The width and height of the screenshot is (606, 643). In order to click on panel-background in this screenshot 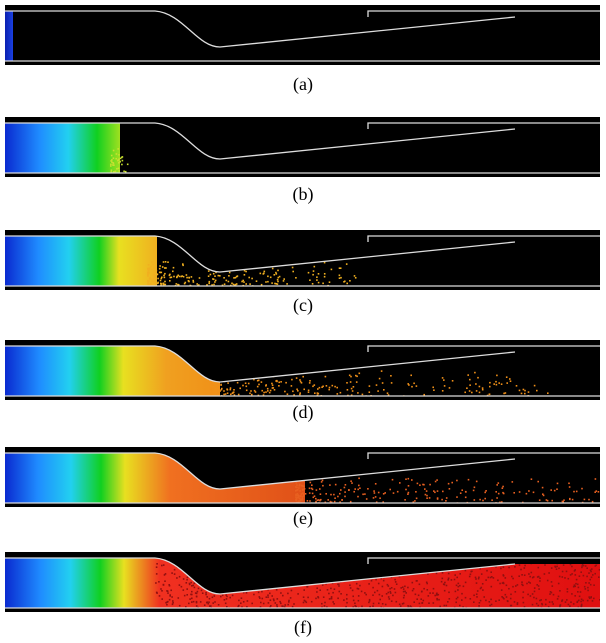, I will do `click(302, 35)`.